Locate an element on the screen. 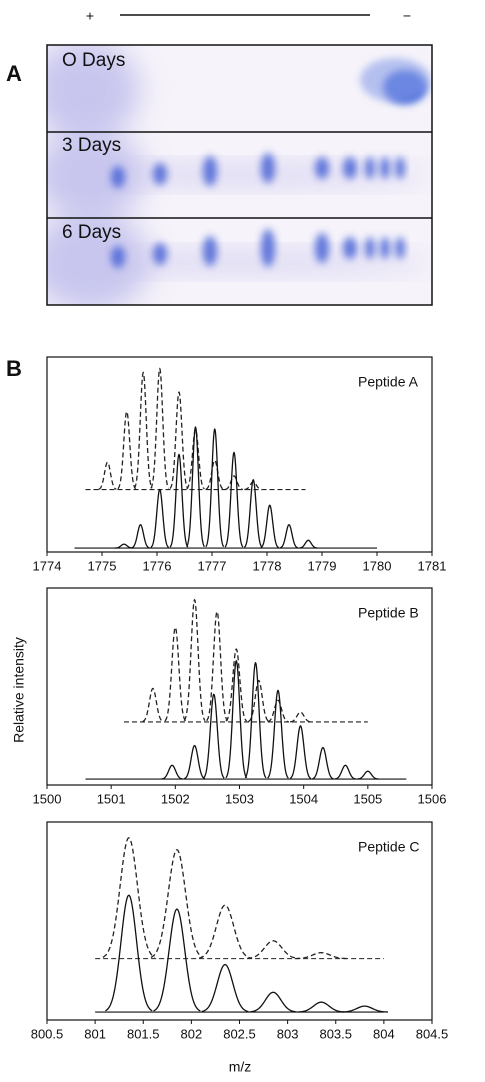 This screenshot has height=1082, width=485. x-tick-label: 800.5 is located at coordinates (47, 1033).